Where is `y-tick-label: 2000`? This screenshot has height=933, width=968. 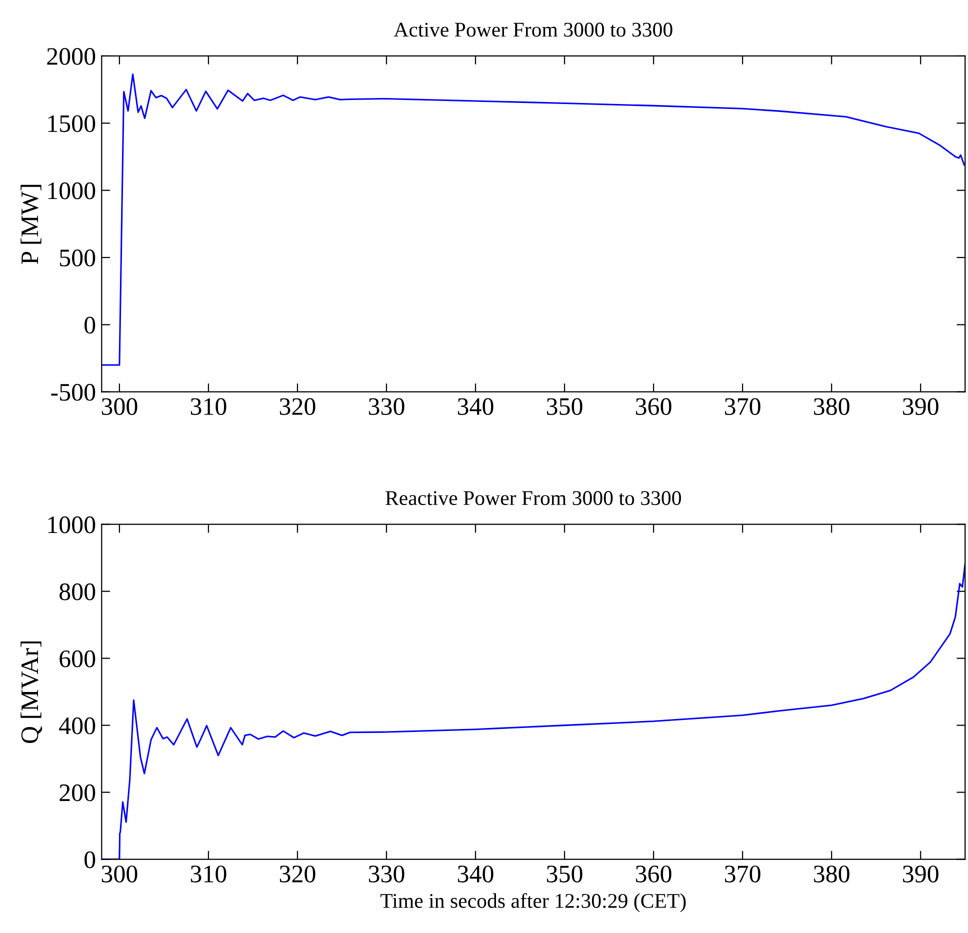 y-tick-label: 2000 is located at coordinates (71, 56).